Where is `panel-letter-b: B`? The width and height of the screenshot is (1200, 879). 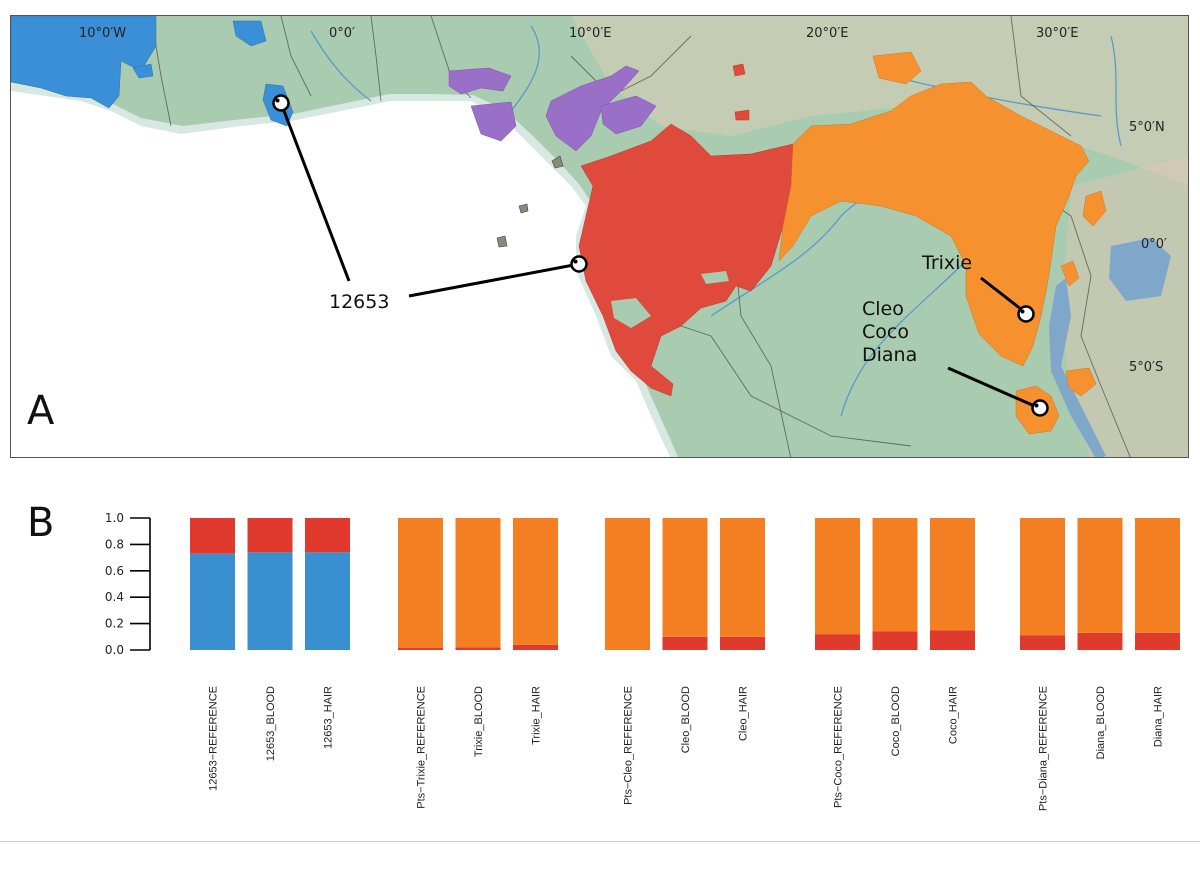
panel-letter-b: B is located at coordinates (41, 523).